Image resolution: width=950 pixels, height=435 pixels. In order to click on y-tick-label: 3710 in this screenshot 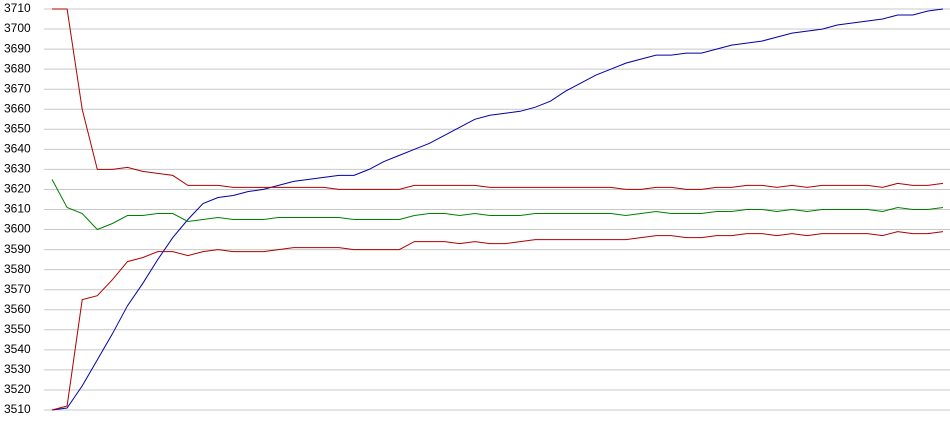, I will do `click(17, 8)`.